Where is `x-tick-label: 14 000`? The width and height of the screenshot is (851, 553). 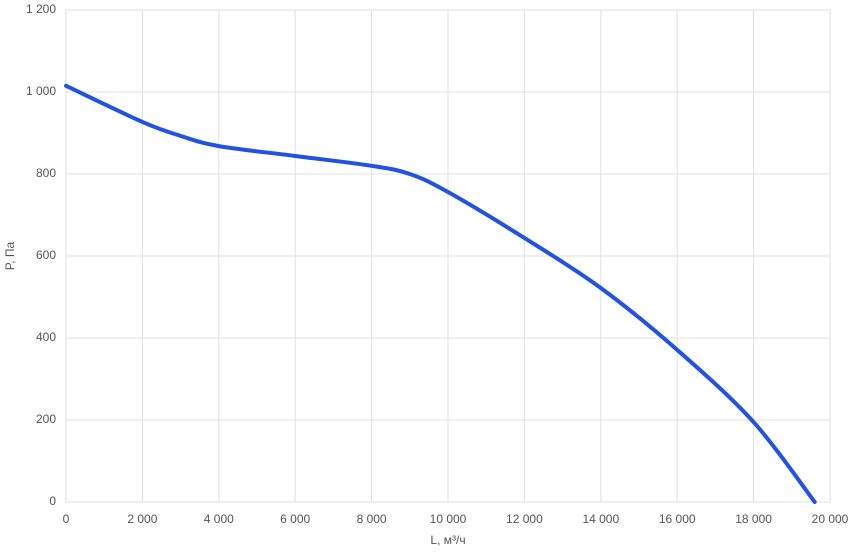 x-tick-label: 14 000 is located at coordinates (600, 519).